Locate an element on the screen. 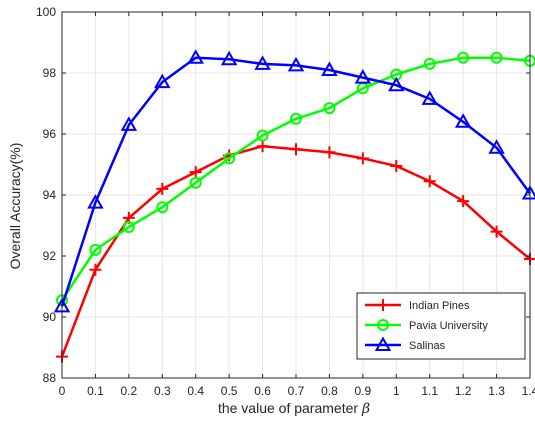 The width and height of the screenshot is (535, 428). x-tick-label: 1.4 is located at coordinates (528, 391).